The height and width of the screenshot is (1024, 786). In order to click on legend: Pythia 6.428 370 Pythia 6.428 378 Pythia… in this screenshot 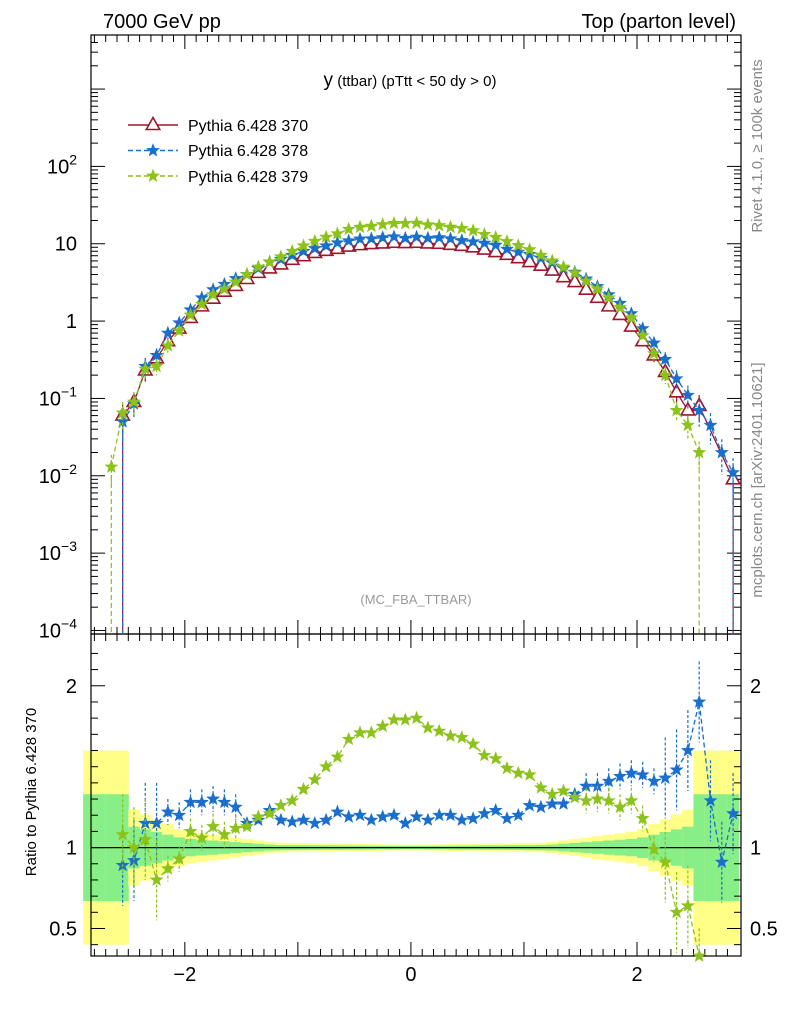, I will do `click(218, 150)`.